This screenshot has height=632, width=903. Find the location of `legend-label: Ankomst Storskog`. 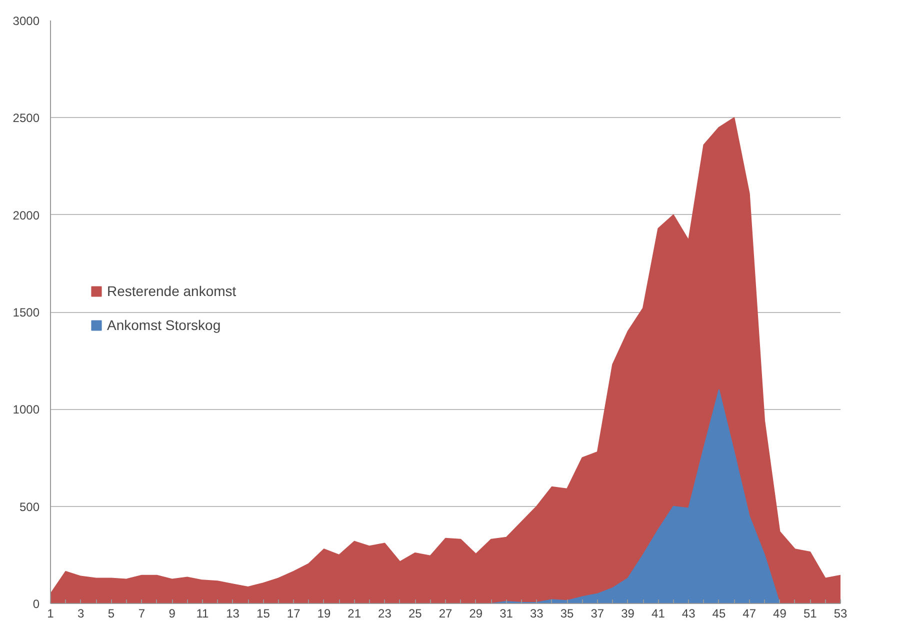

legend-label: Ankomst Storskog is located at coordinates (164, 325).